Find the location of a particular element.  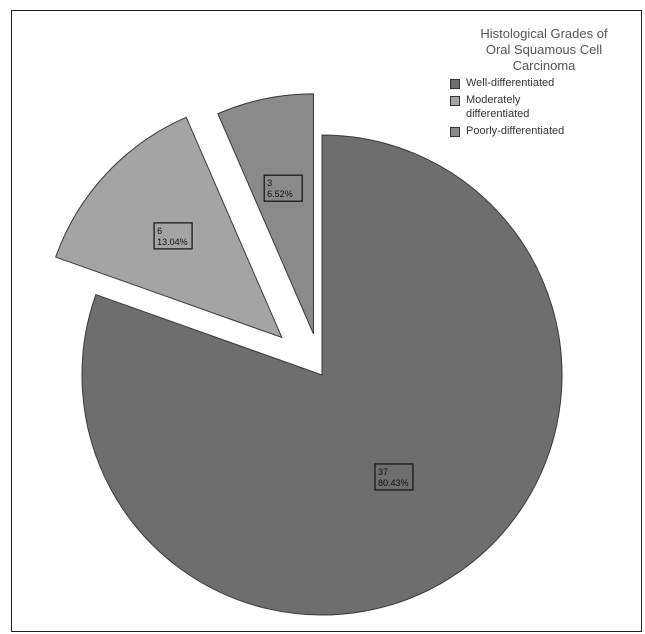

slice-count-3: 3 is located at coordinates (269, 183).